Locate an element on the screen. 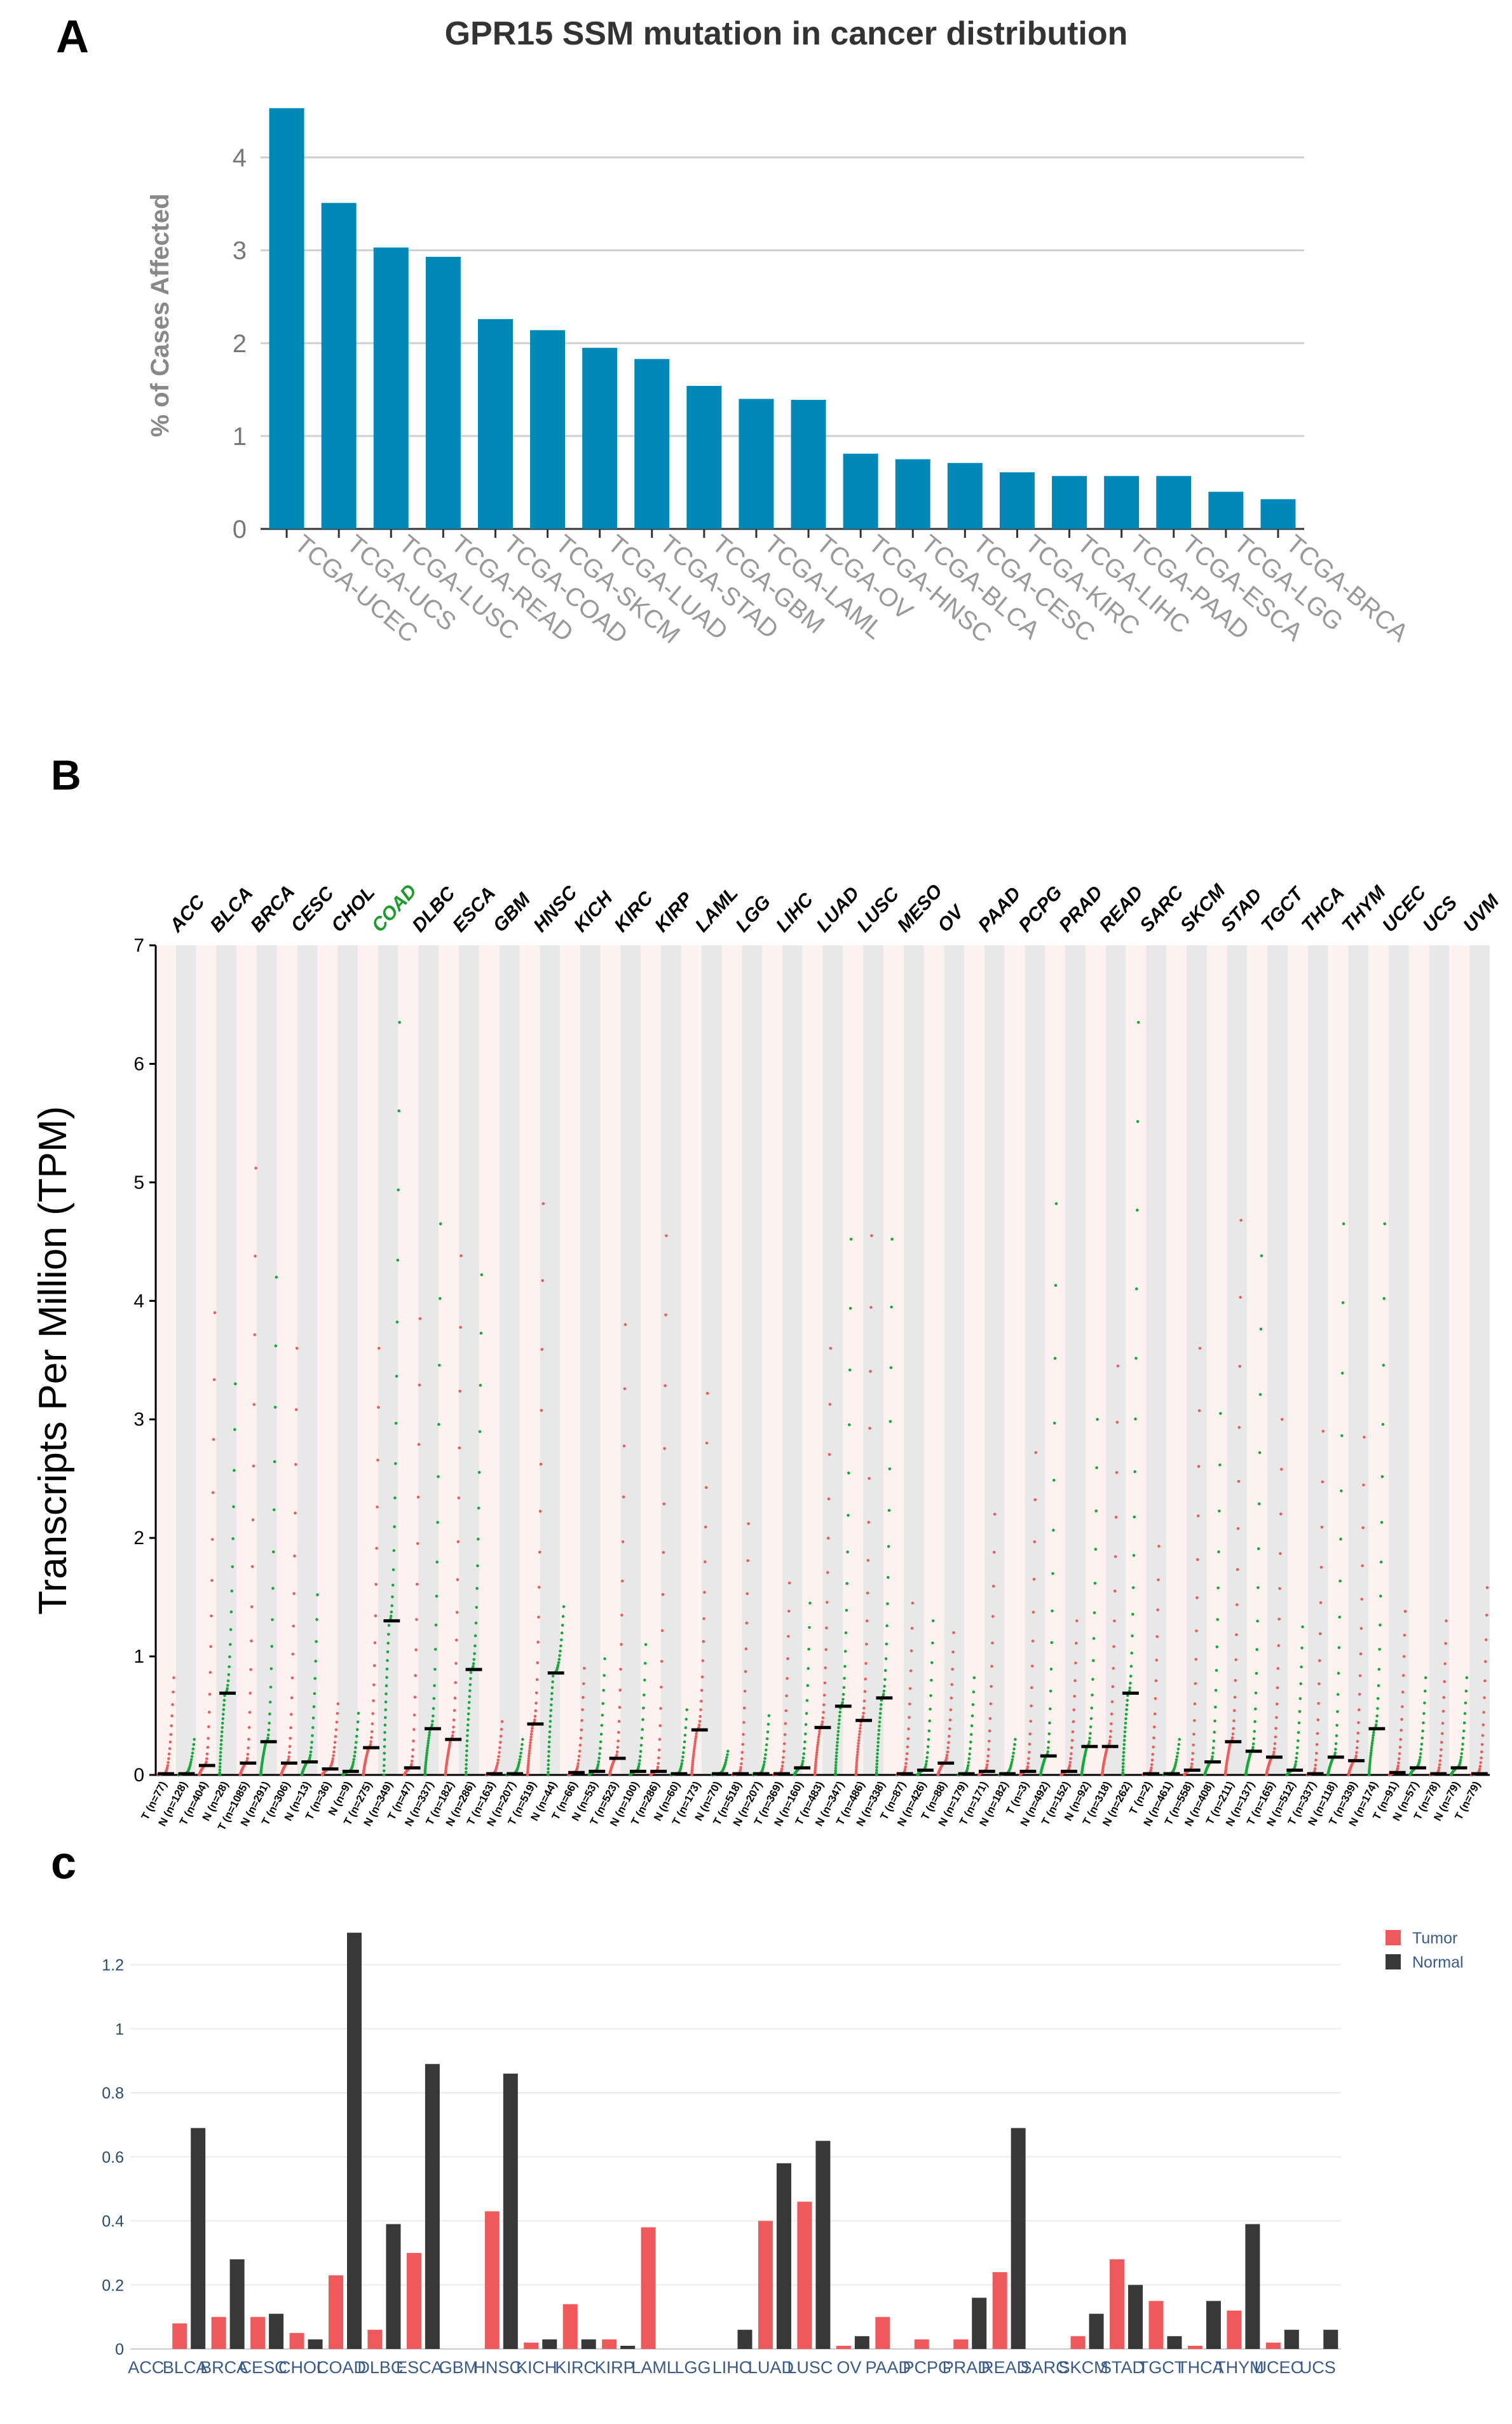 The width and height of the screenshot is (1512, 2424). cancer-label: READ is located at coordinates (1121, 909).